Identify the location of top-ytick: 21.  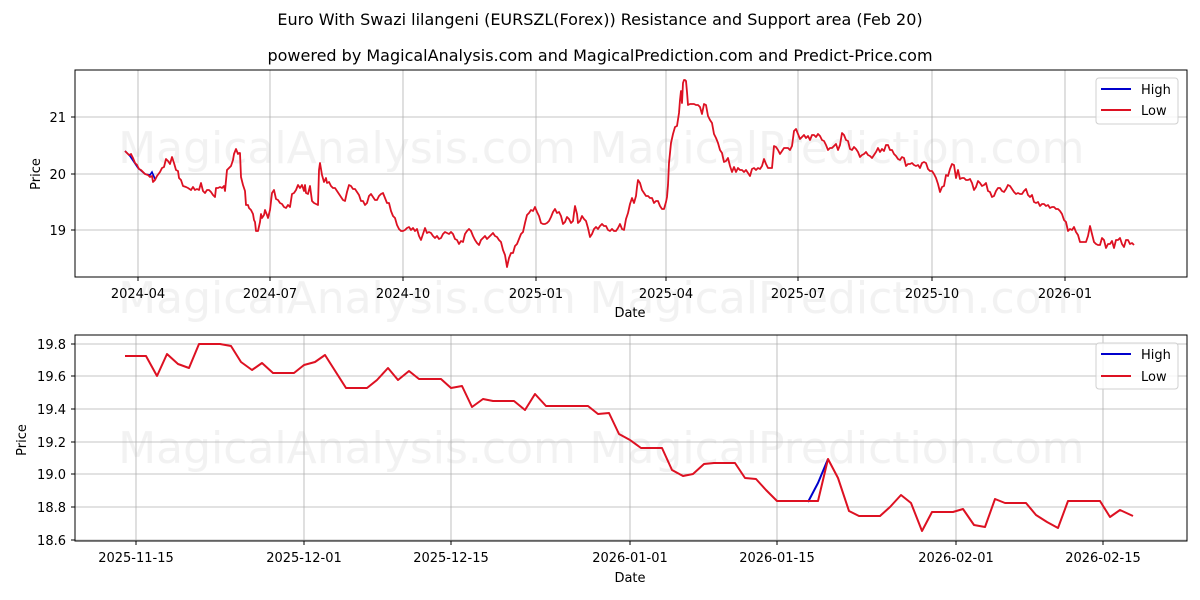
(57, 118).